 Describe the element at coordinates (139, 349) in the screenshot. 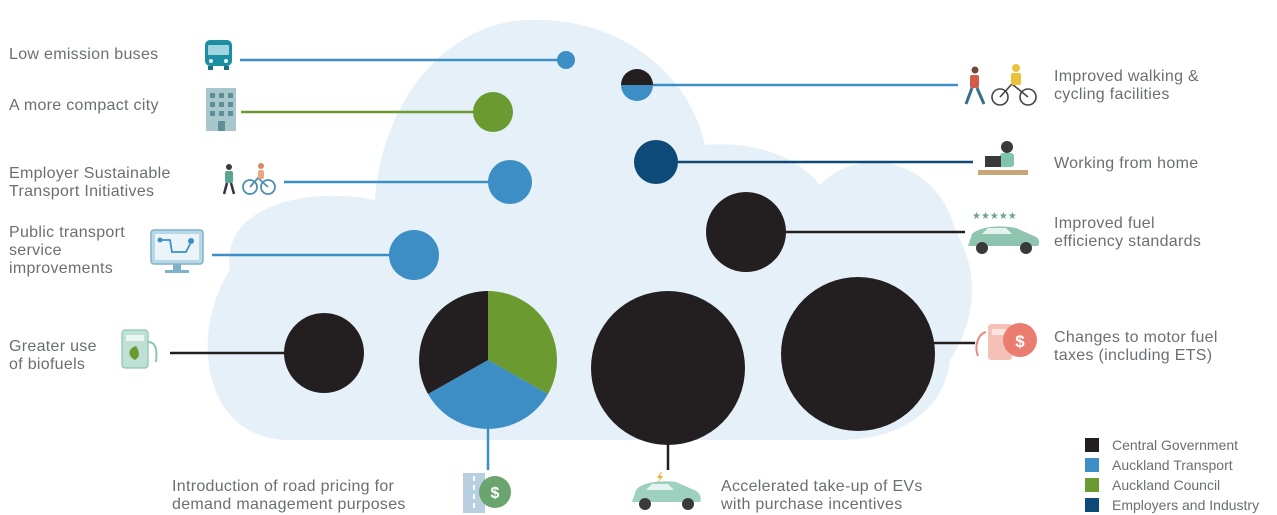

I see `fuel-pump-leaf-icon` at that location.